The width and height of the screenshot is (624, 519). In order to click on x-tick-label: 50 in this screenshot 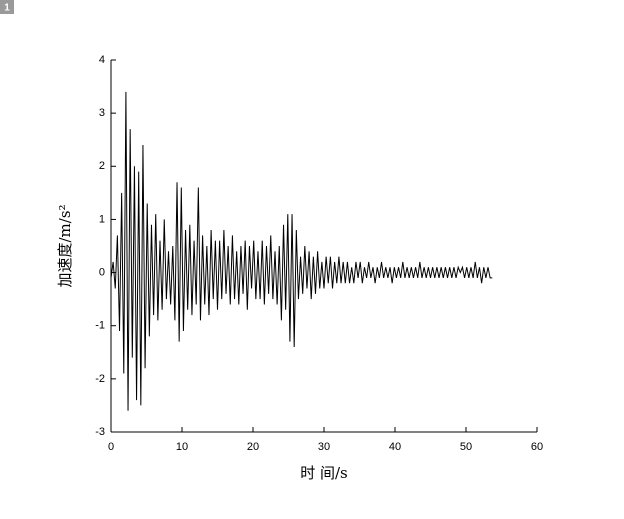, I will do `click(466, 447)`.